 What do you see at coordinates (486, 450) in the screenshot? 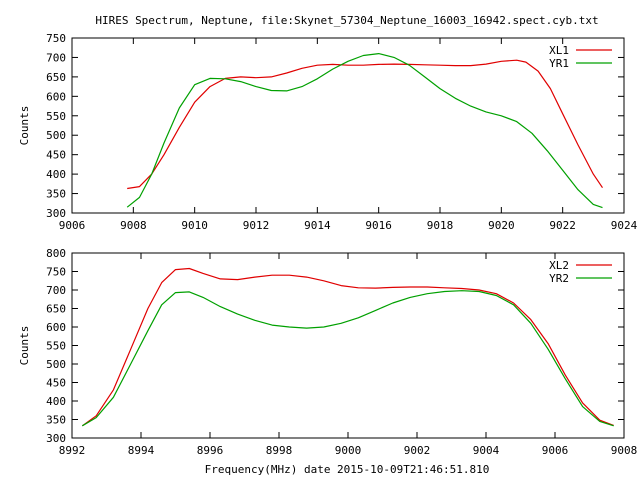
I see `x-tick-label: 9004` at bounding box center [486, 450].